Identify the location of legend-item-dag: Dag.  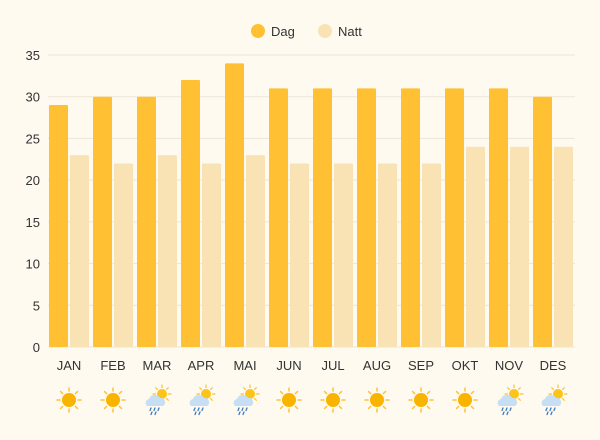
(273, 31).